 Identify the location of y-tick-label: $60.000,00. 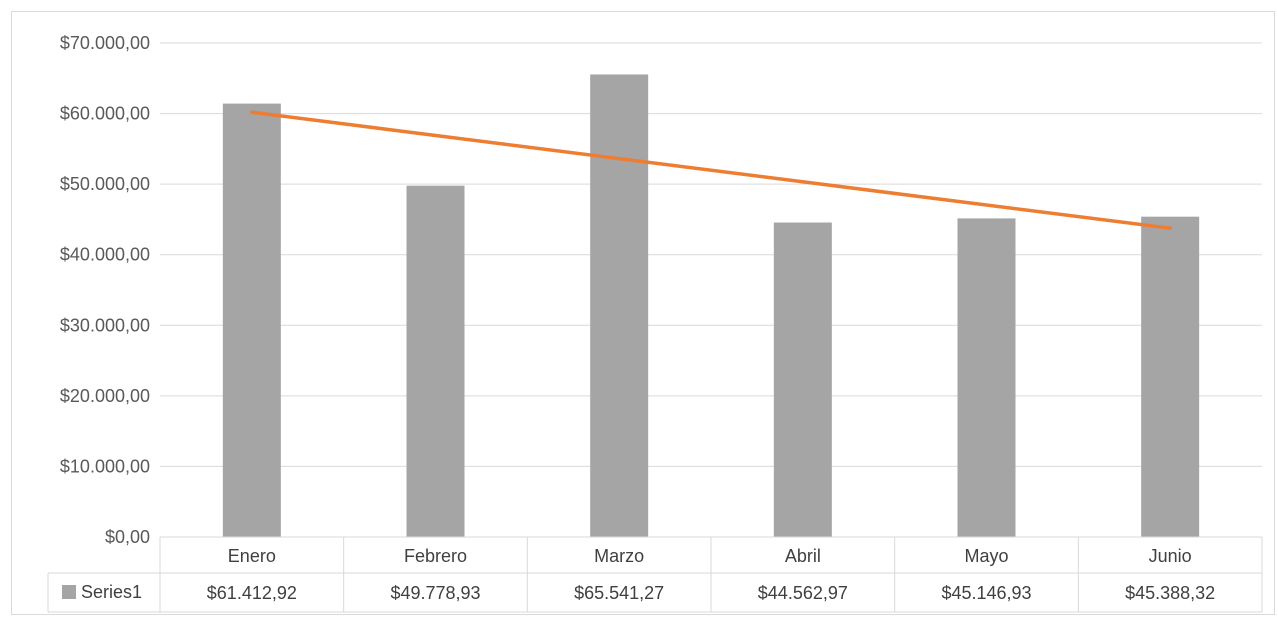
(105, 114).